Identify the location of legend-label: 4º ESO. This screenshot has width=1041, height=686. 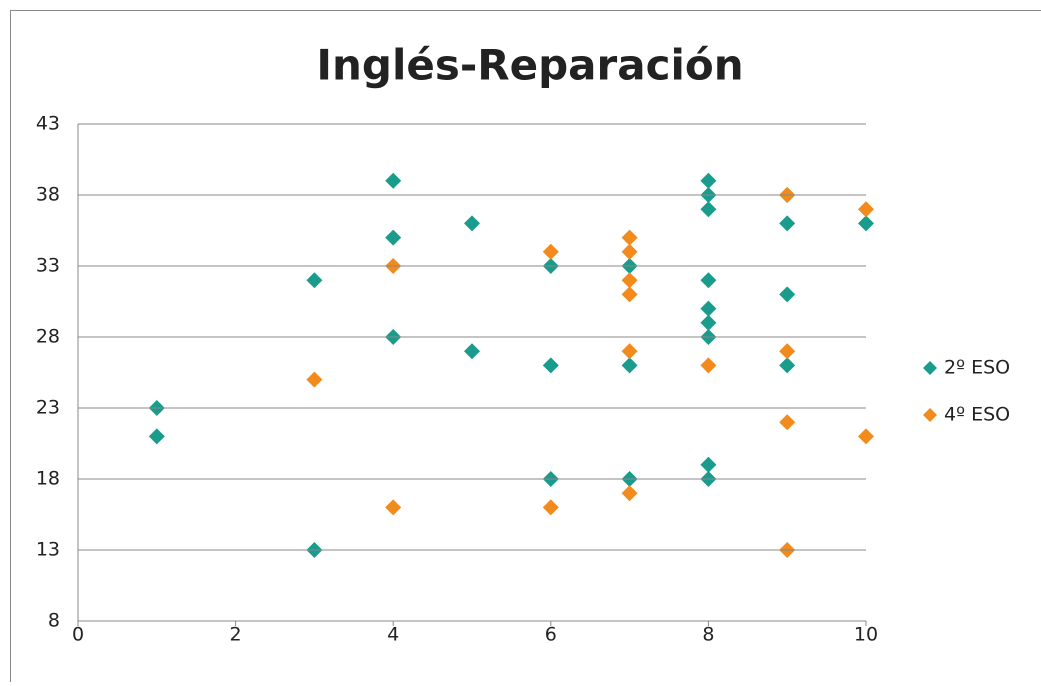
(977, 415).